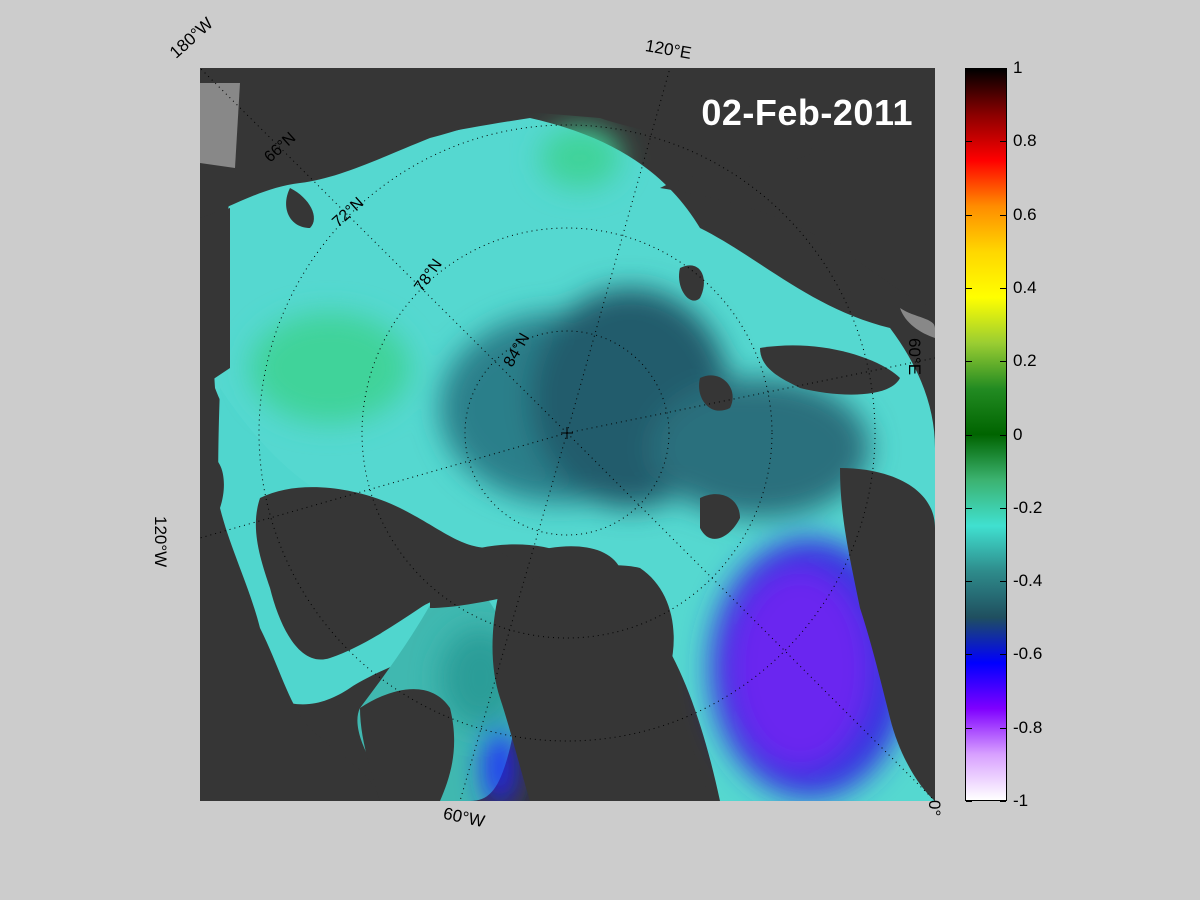 The width and height of the screenshot is (1200, 900). What do you see at coordinates (1028, 727) in the screenshot?
I see `colorbar-tick-label: -0.8` at bounding box center [1028, 727].